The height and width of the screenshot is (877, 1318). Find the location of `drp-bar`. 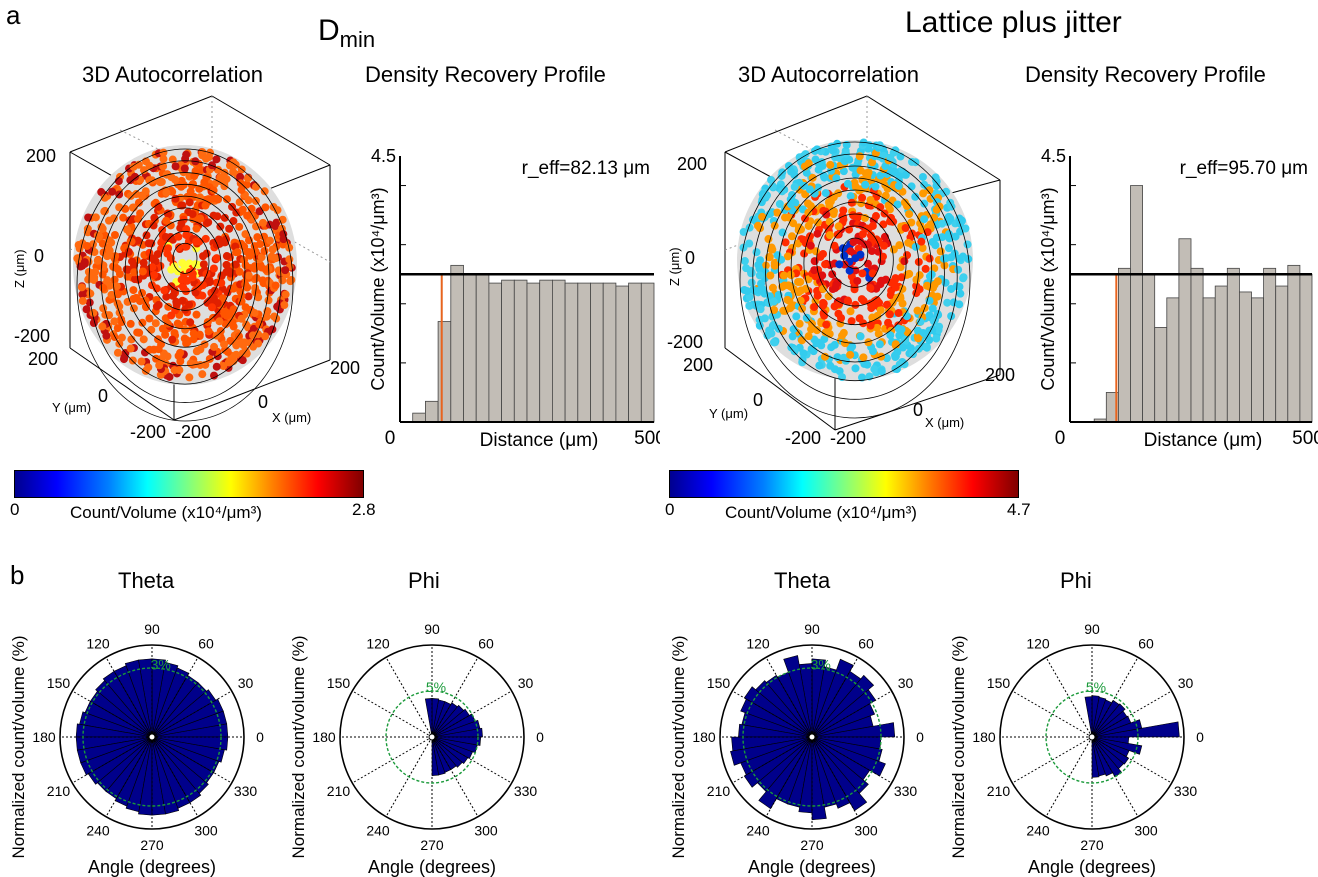

drp-bar is located at coordinates (1197, 345).